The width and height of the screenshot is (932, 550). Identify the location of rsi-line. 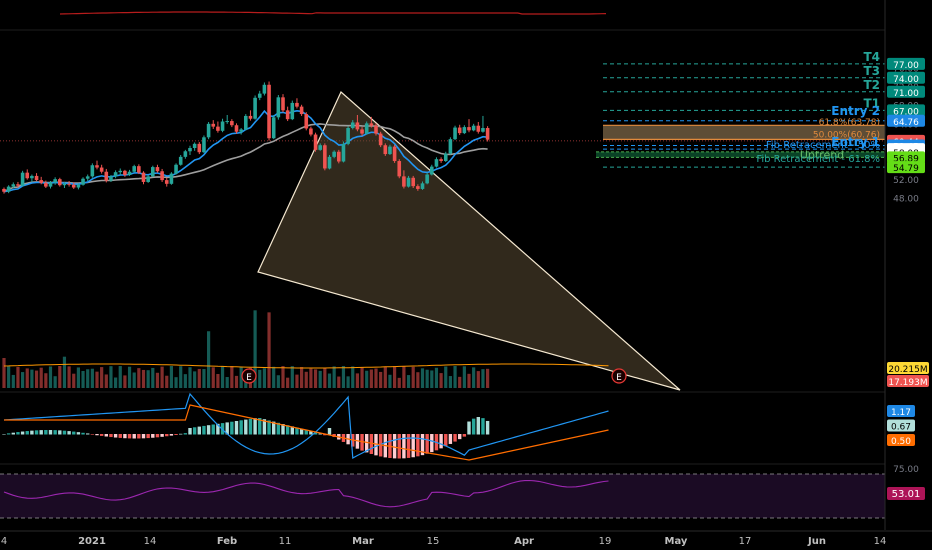
(306, 493).